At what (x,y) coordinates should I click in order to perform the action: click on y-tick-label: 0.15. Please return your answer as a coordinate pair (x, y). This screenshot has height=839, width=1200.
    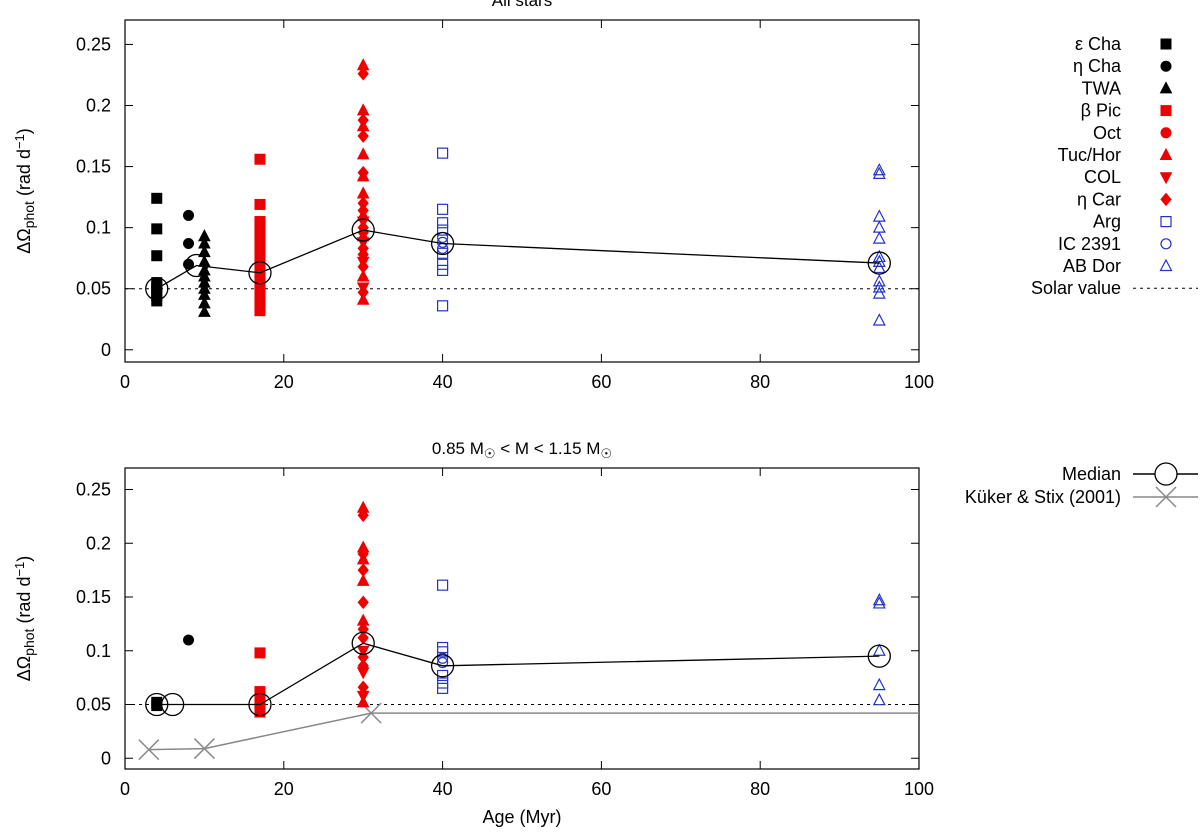
    Looking at the image, I should click on (93, 167).